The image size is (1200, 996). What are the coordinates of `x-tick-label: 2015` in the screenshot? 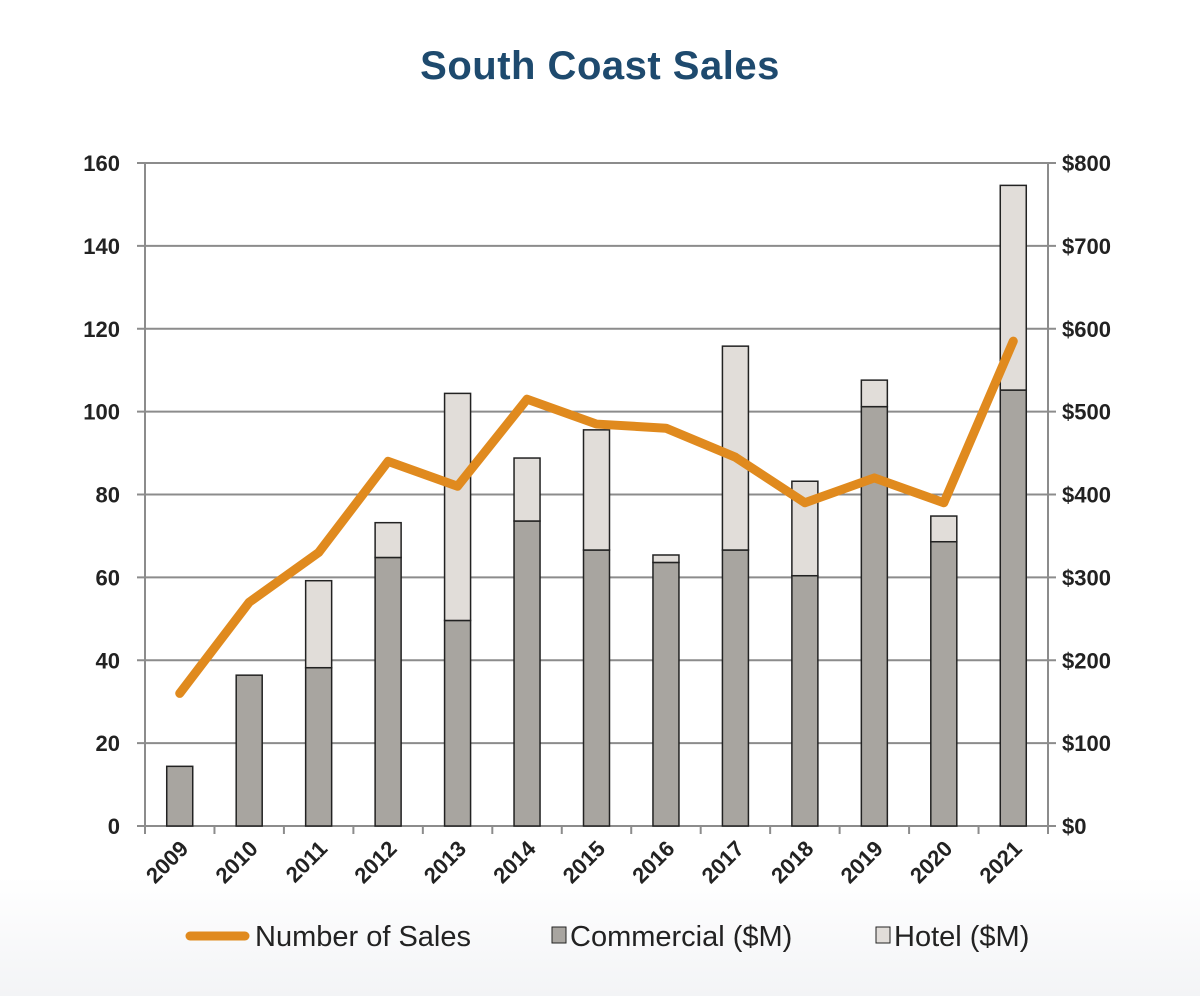 It's located at (584, 862).